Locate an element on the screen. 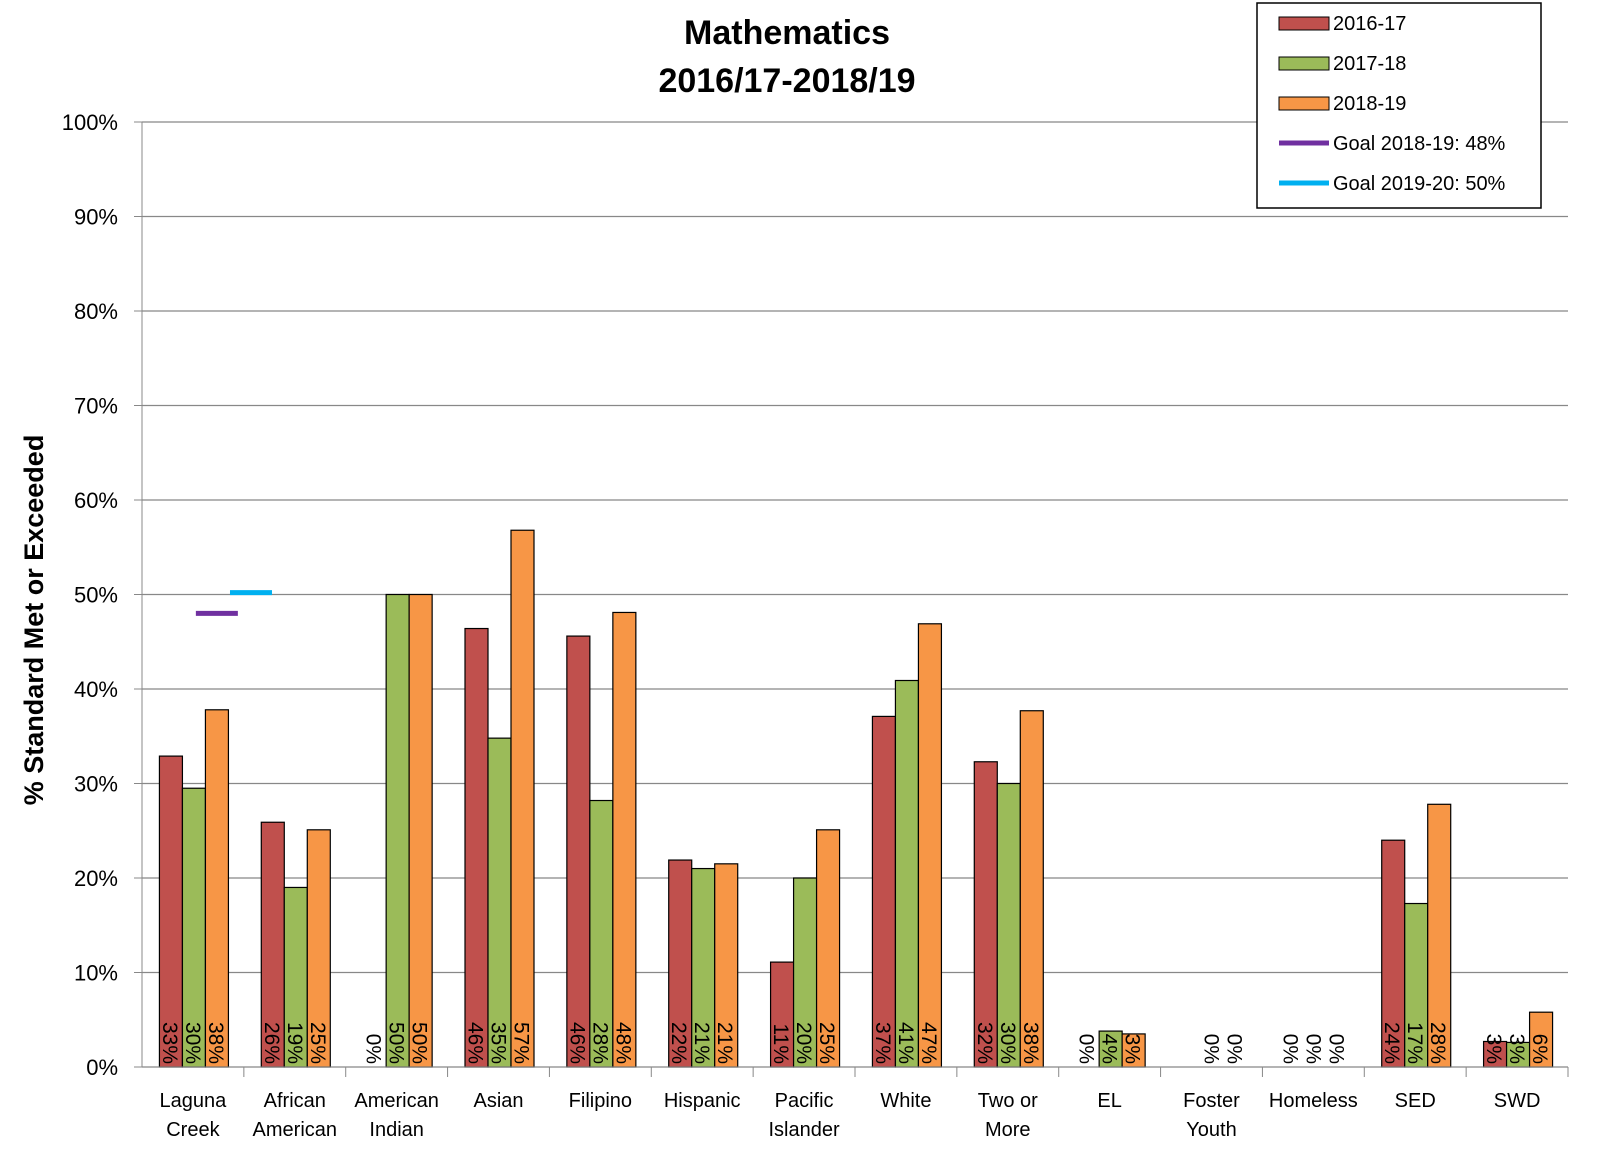 Image resolution: width=1604 pixels, height=1168 pixels. value-label: 26% is located at coordinates (271, 1043).